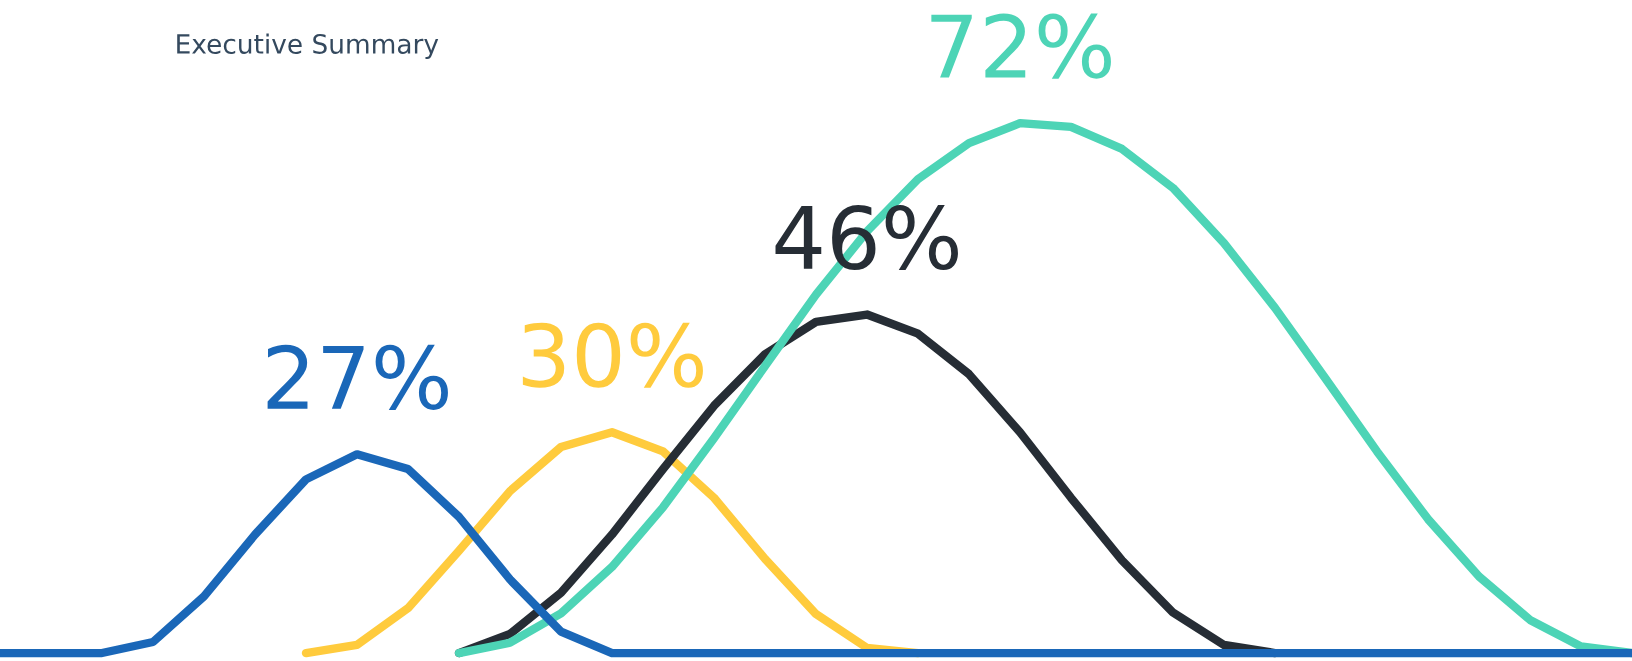  Describe the element at coordinates (612, 355) in the screenshot. I see `data-label: 30%` at that location.